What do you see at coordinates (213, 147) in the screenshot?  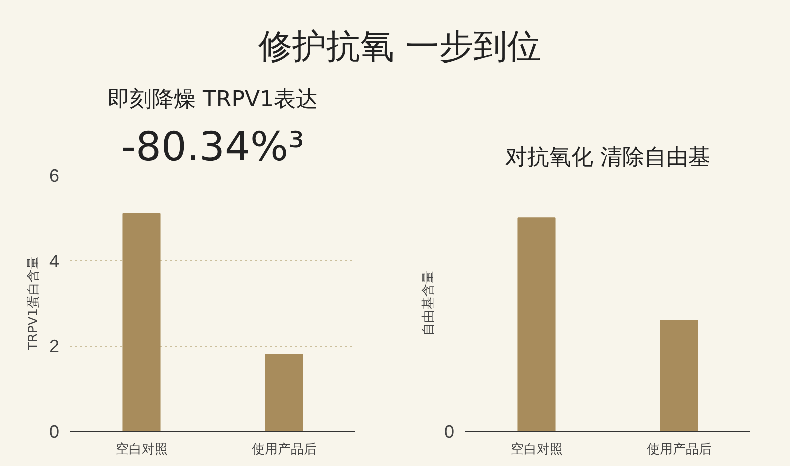 I see `text: -80.34%³` at bounding box center [213, 147].